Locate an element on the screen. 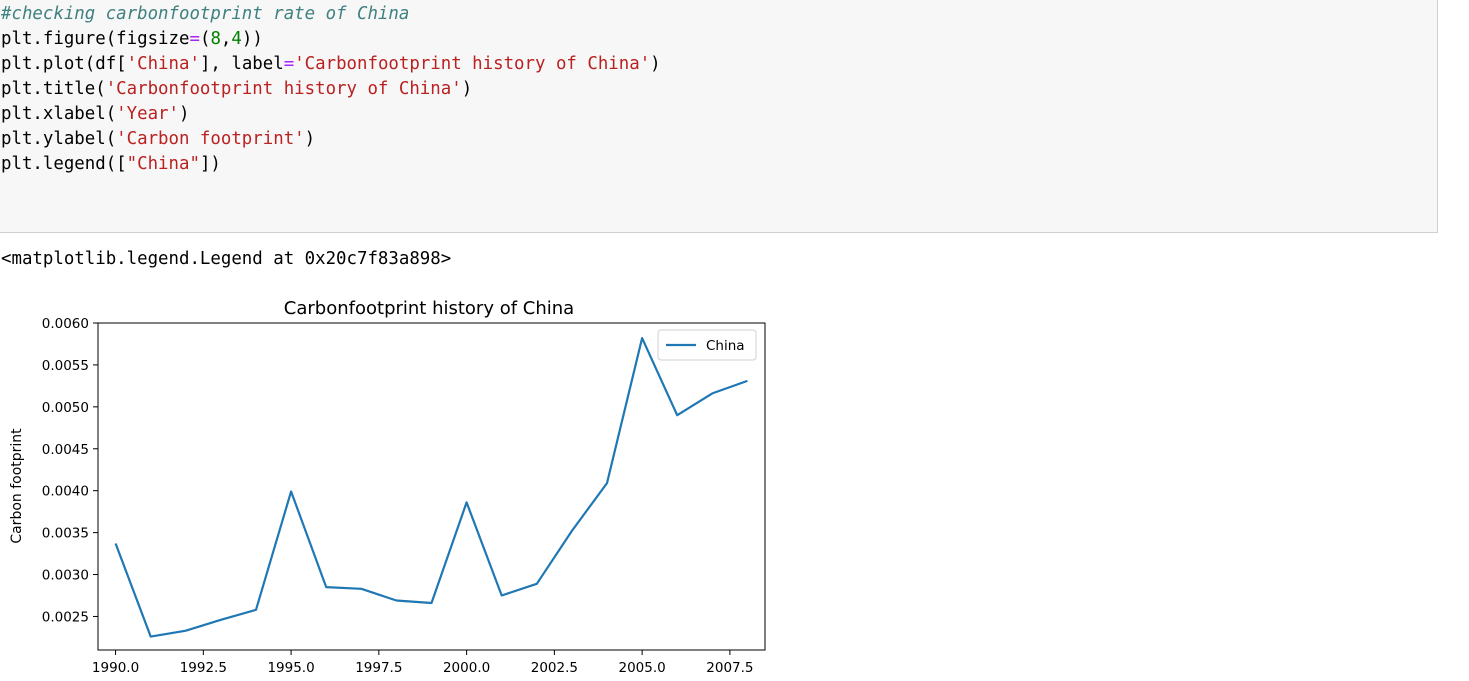  x-tick-label: 2000.0 is located at coordinates (466, 668).